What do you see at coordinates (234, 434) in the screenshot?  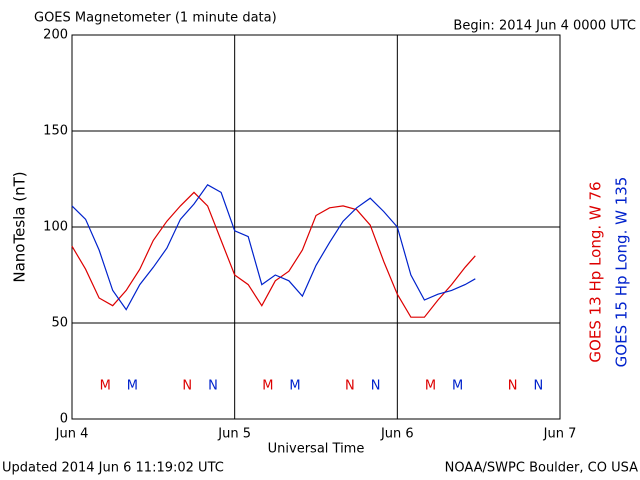 I see `x-tick-label: Jun 5` at bounding box center [234, 434].